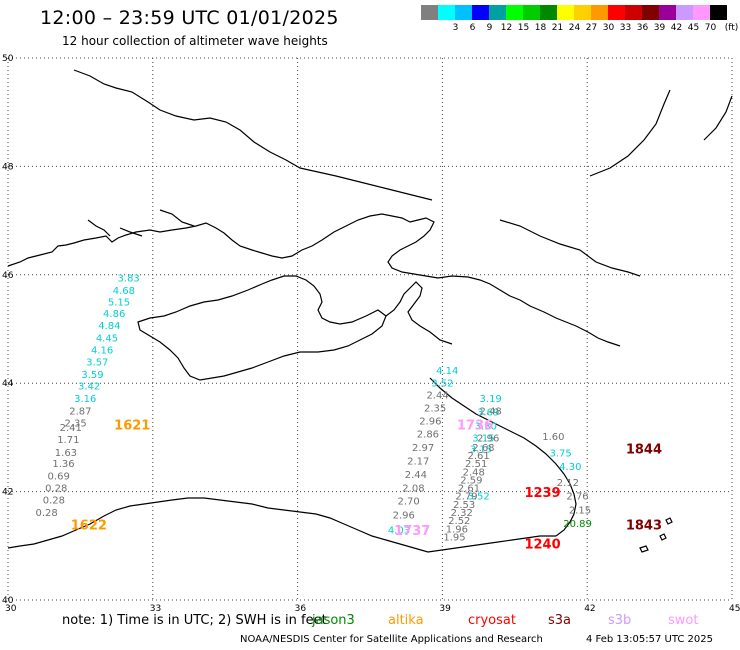 This screenshot has width=740, height=650. I want to click on legend-label: 70, so click(710, 28).